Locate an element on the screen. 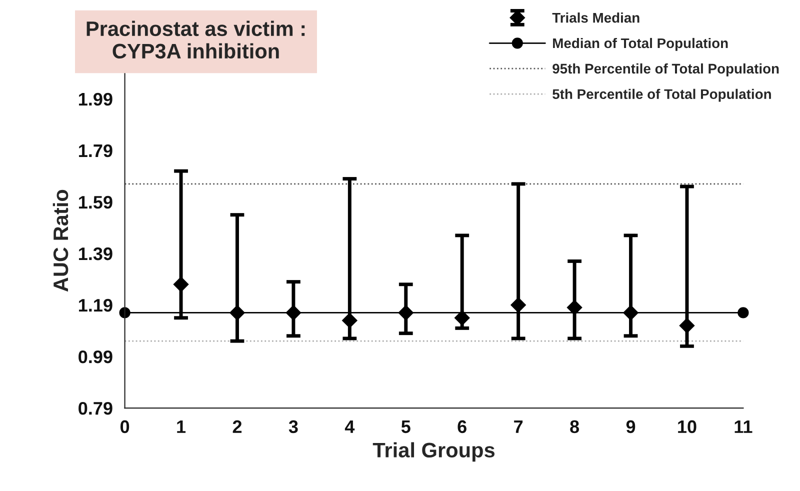 This screenshot has width=800, height=491. x-tick-label: 11 is located at coordinates (743, 426).